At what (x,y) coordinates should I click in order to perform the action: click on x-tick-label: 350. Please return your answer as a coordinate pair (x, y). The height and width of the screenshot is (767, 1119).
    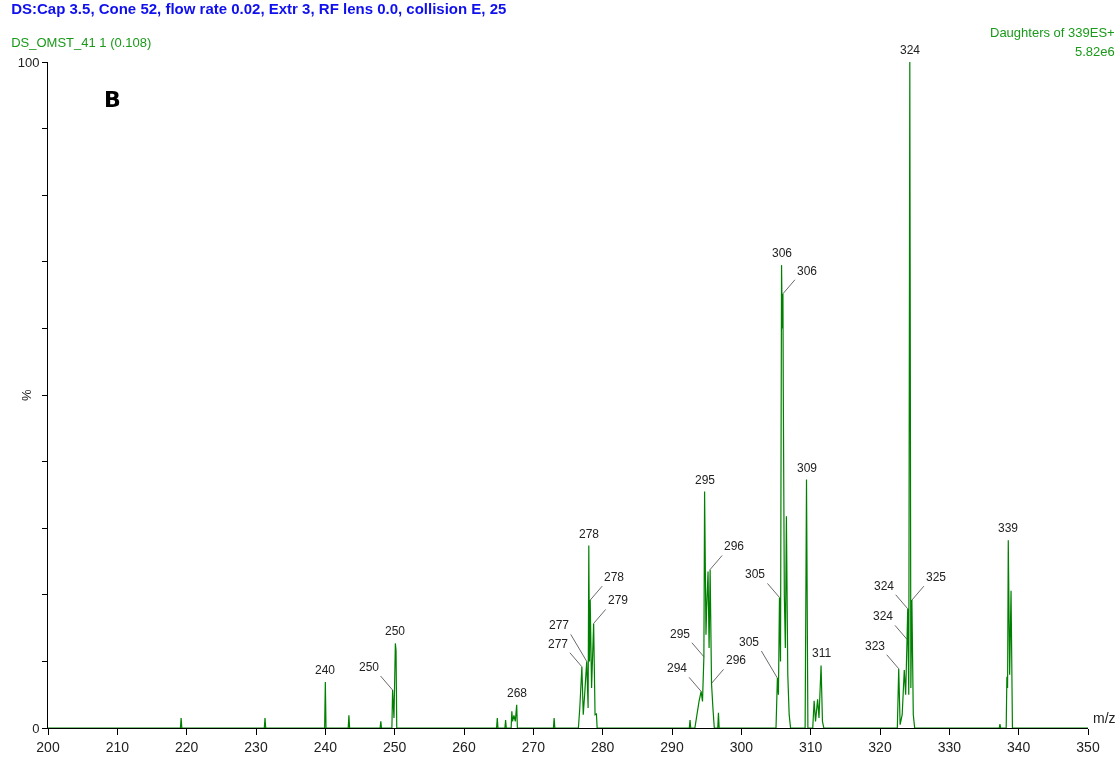
    Looking at the image, I should click on (1088, 746).